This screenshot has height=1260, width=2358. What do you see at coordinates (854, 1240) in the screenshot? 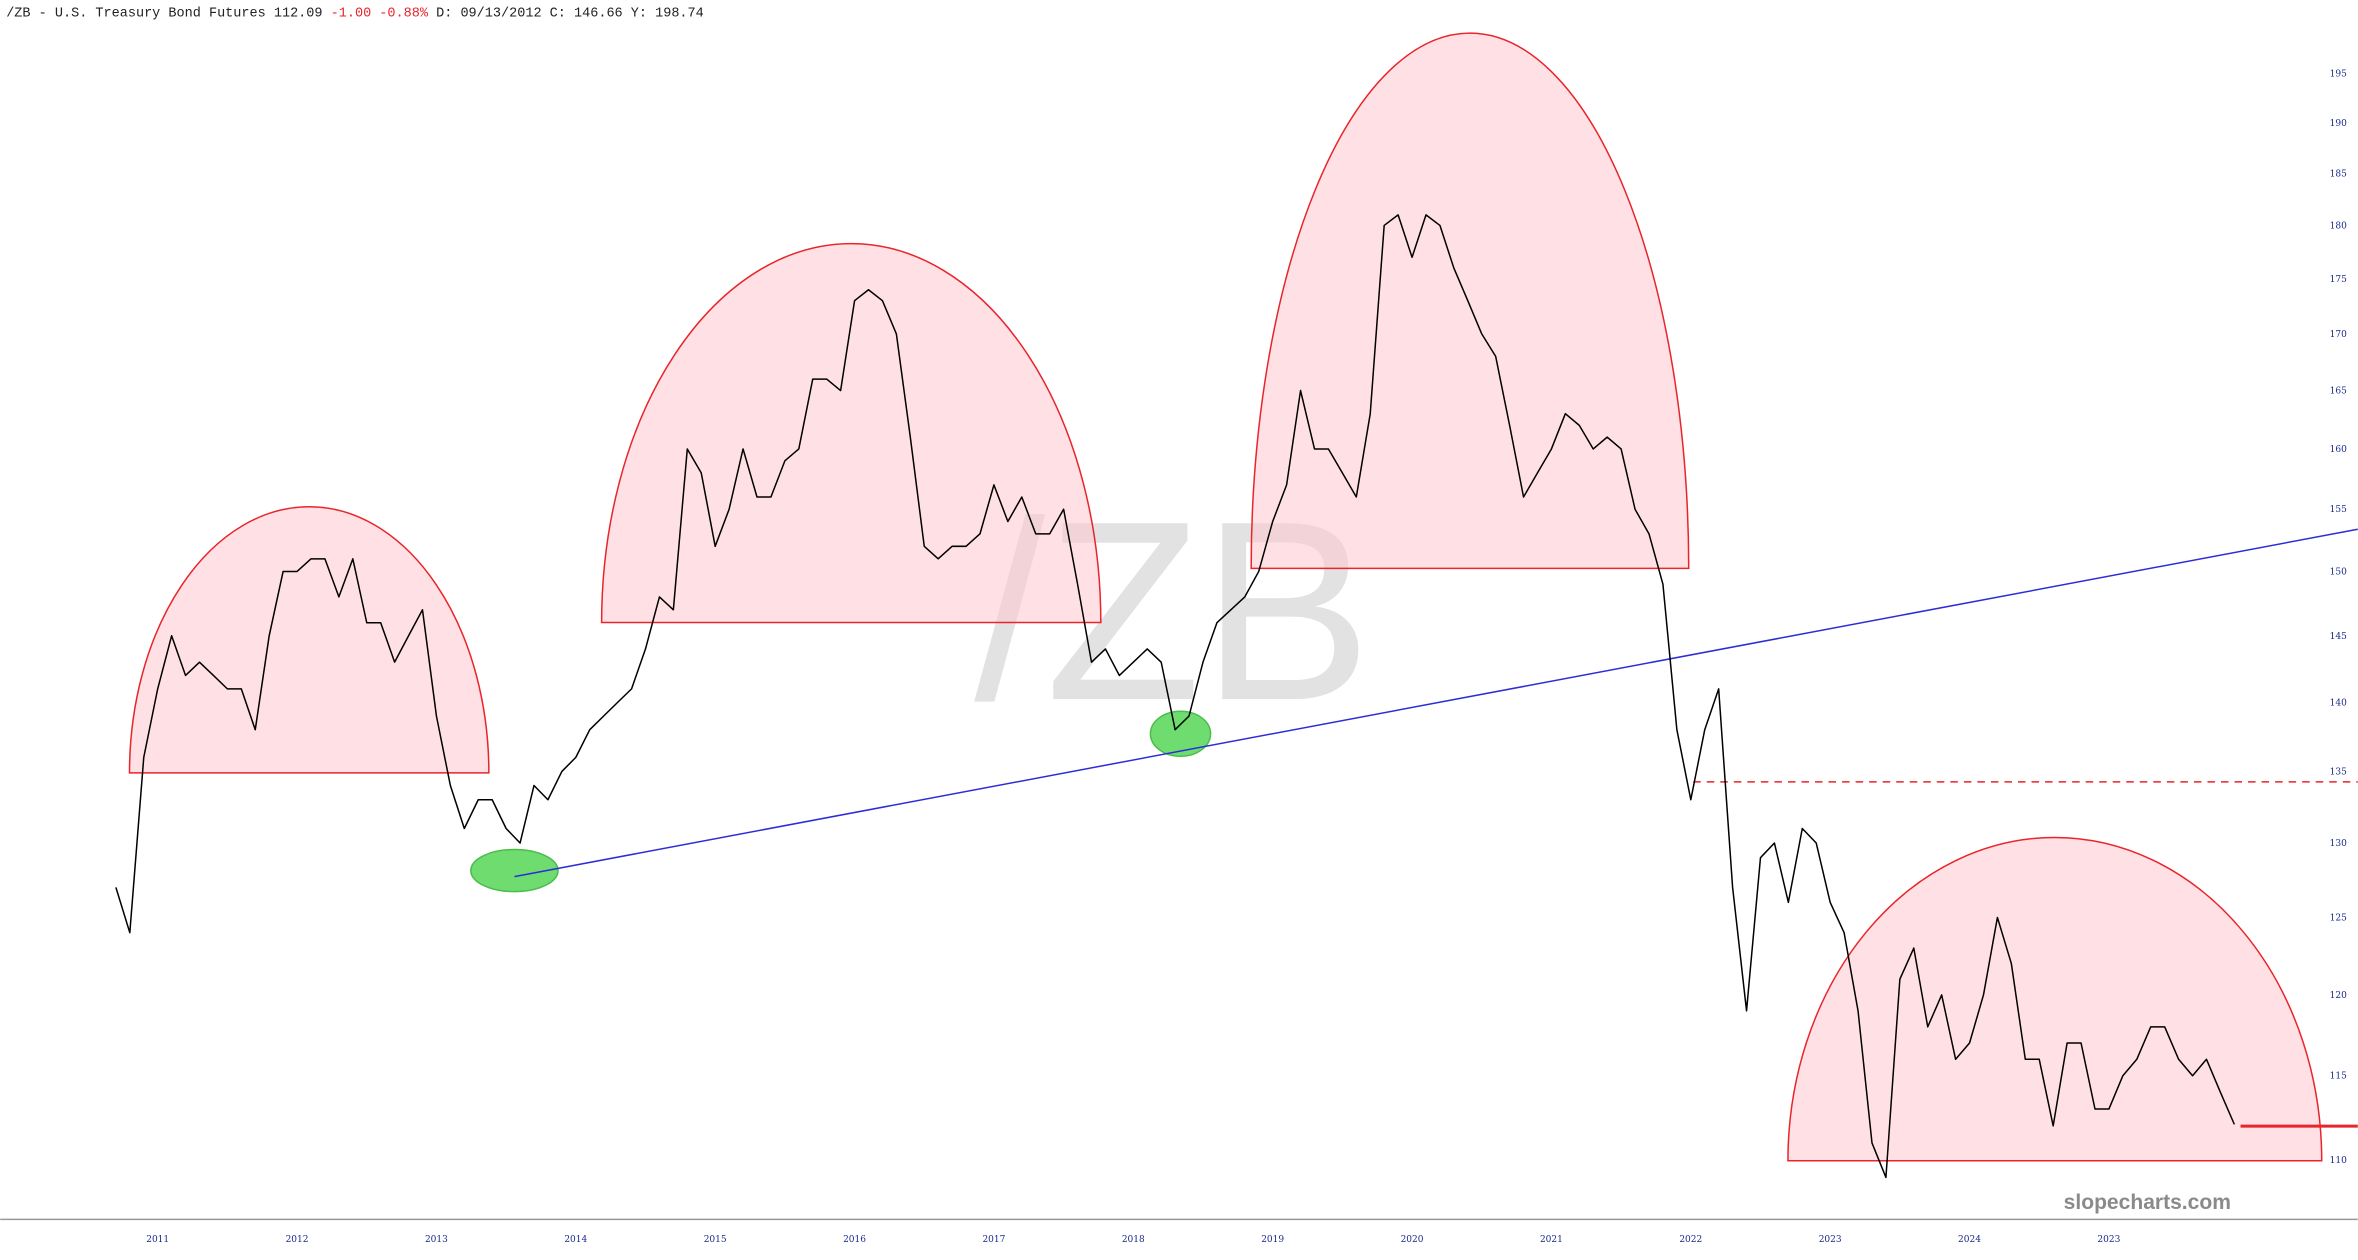
I see `x-tick-label: 2016` at bounding box center [854, 1240].